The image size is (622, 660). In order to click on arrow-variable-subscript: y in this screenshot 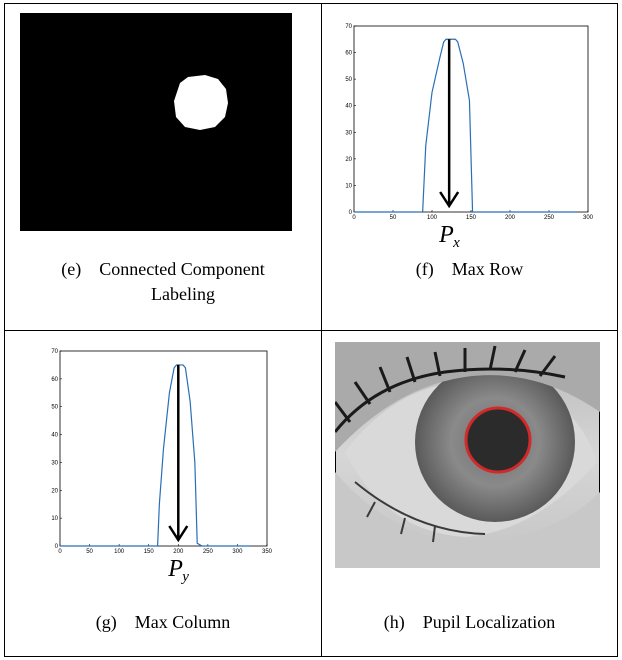, I will do `click(184, 577)`.